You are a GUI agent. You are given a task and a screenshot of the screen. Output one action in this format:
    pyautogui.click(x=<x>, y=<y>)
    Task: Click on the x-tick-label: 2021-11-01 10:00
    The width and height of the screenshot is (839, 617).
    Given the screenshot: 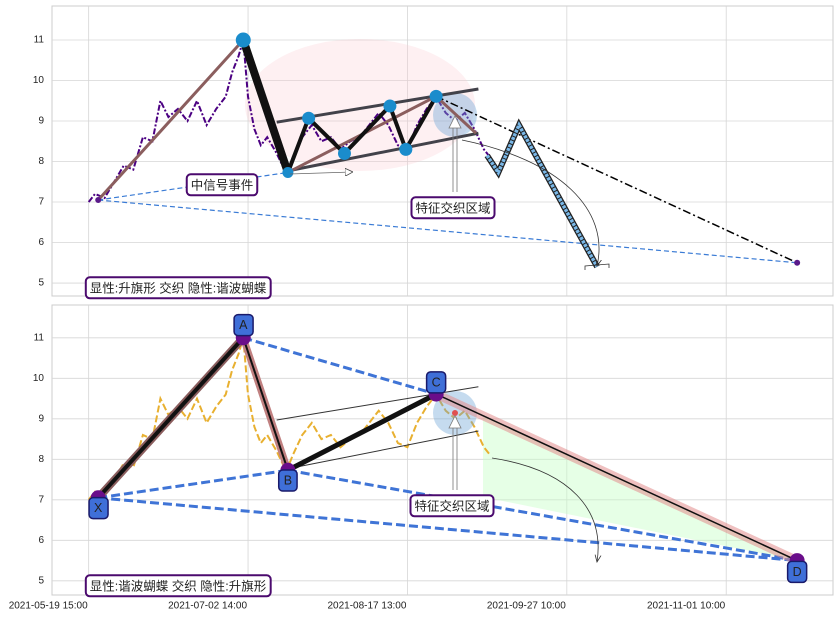 What is the action you would take?
    pyautogui.click(x=686, y=606)
    